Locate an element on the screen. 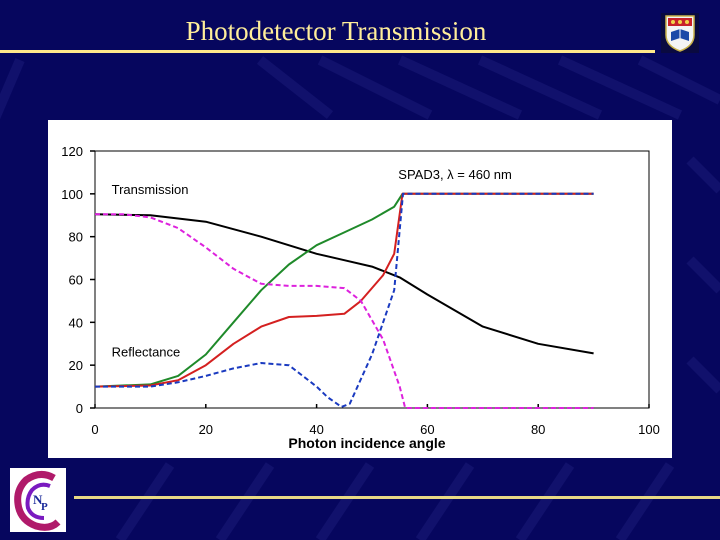 Image resolution: width=720 pixels, height=540 pixels. region-label: Transmission is located at coordinates (150, 189).